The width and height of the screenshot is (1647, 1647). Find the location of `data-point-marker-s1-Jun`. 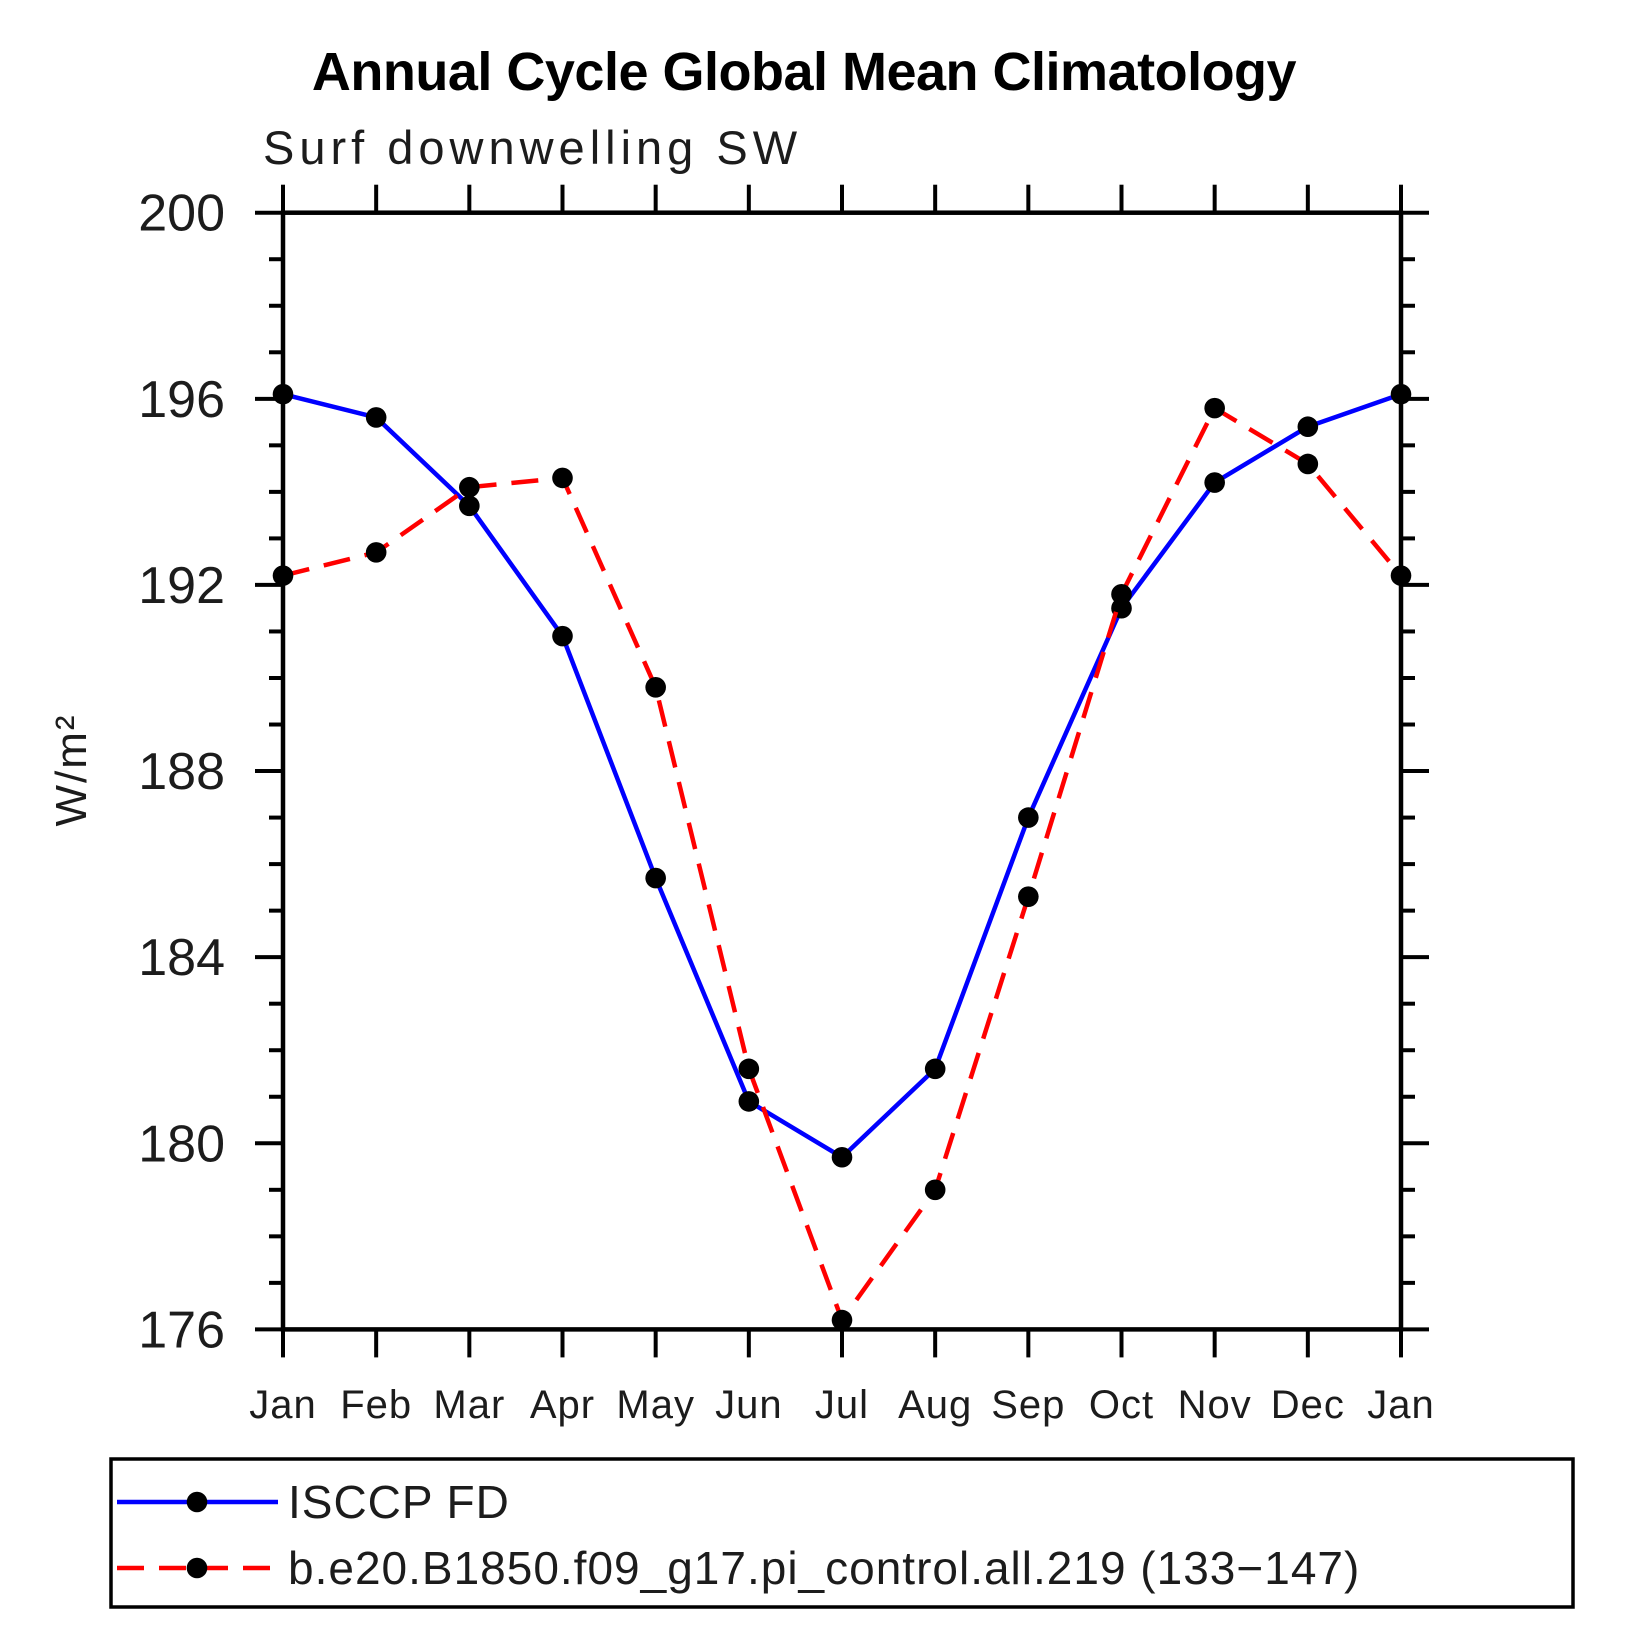

data-point-marker-s1-Jun is located at coordinates (749, 1069).